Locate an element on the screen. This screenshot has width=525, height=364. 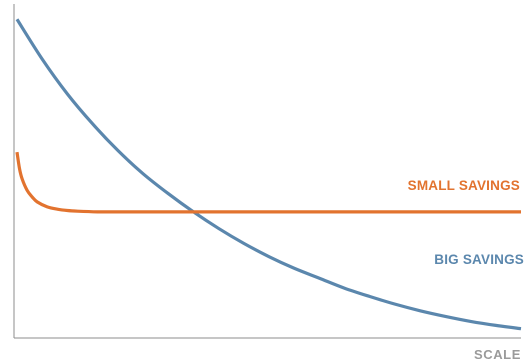
x-axis-label: SCALE is located at coordinates (497, 354).